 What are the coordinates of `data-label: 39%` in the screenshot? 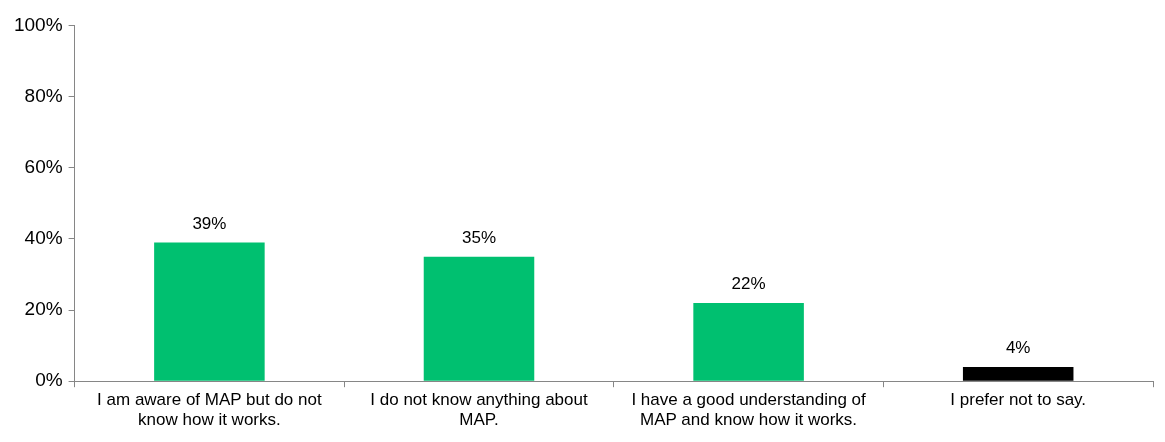 It's located at (209, 223).